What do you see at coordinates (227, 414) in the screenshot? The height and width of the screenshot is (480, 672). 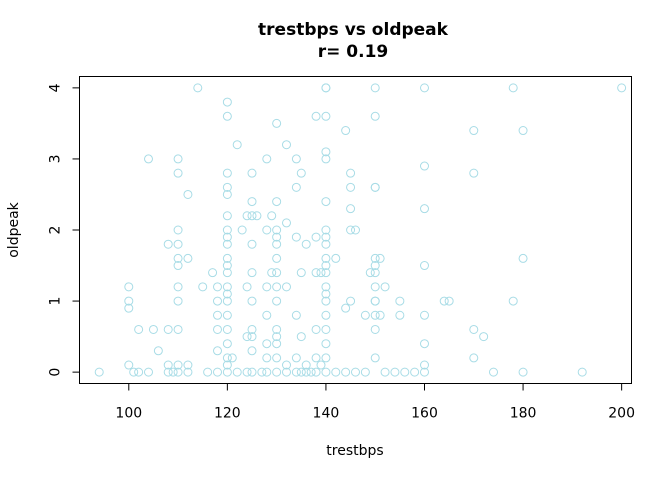 I see `x-tick-label: 120` at bounding box center [227, 414].